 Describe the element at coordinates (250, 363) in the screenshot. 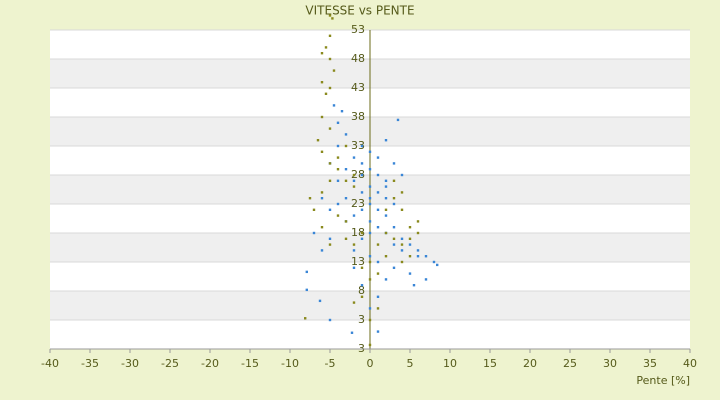

I see `x-tick-label: -15` at that location.